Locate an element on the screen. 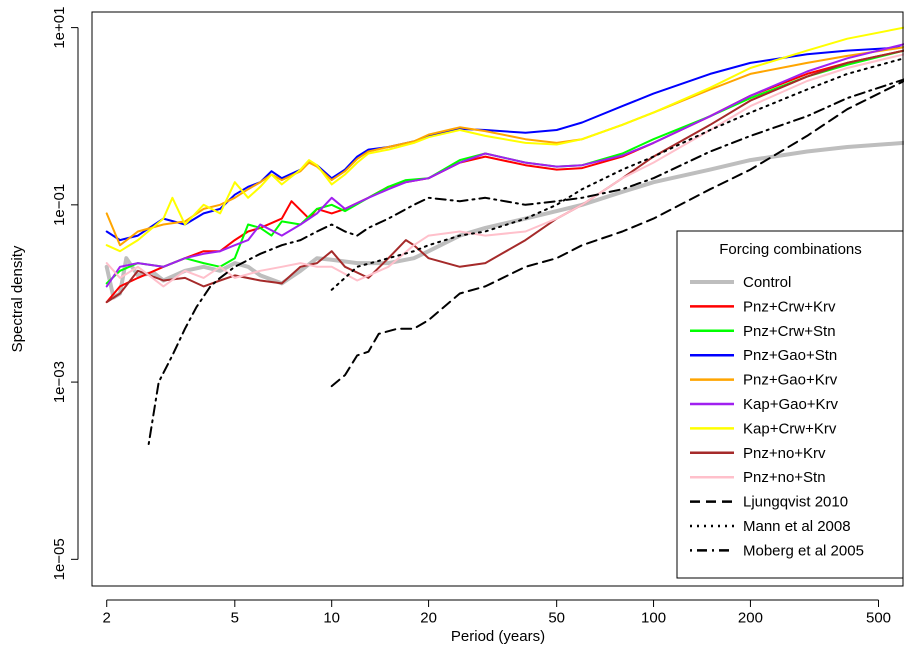  y-tick-label: 1e+01 is located at coordinates (59, 28).